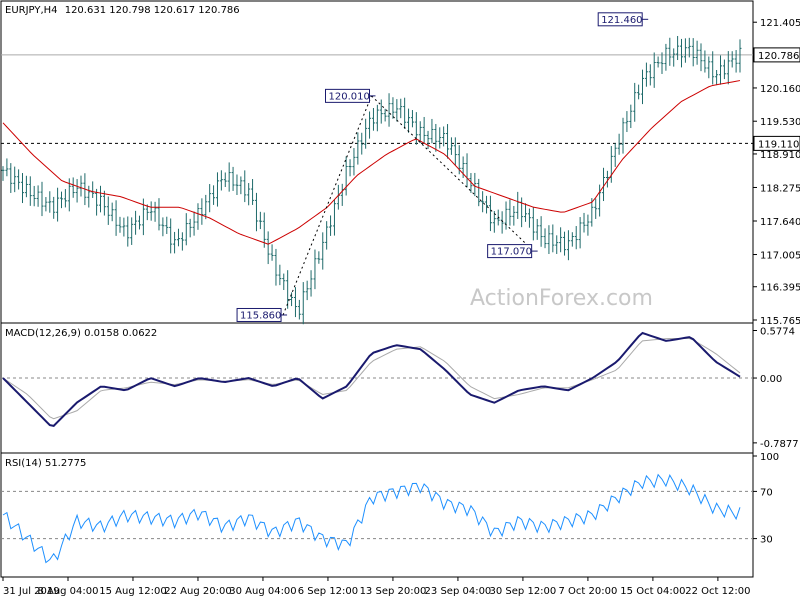 This screenshot has width=800, height=600. I want to click on time-tick-label: 30 Sep 12:00, so click(523, 591).